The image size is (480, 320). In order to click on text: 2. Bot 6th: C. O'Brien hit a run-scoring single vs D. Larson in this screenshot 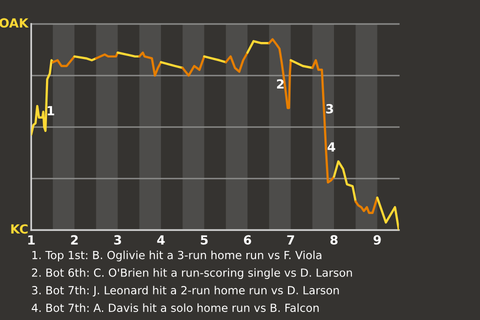, I will do `click(192, 273)`.